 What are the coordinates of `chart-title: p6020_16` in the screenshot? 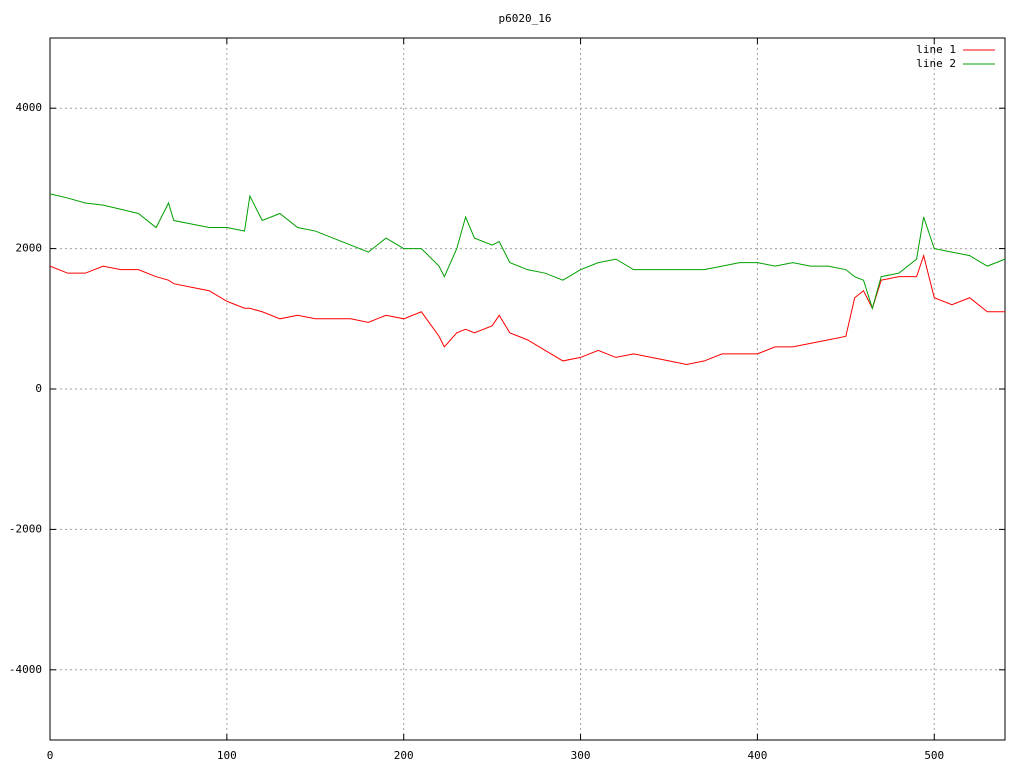 It's located at (525, 18).